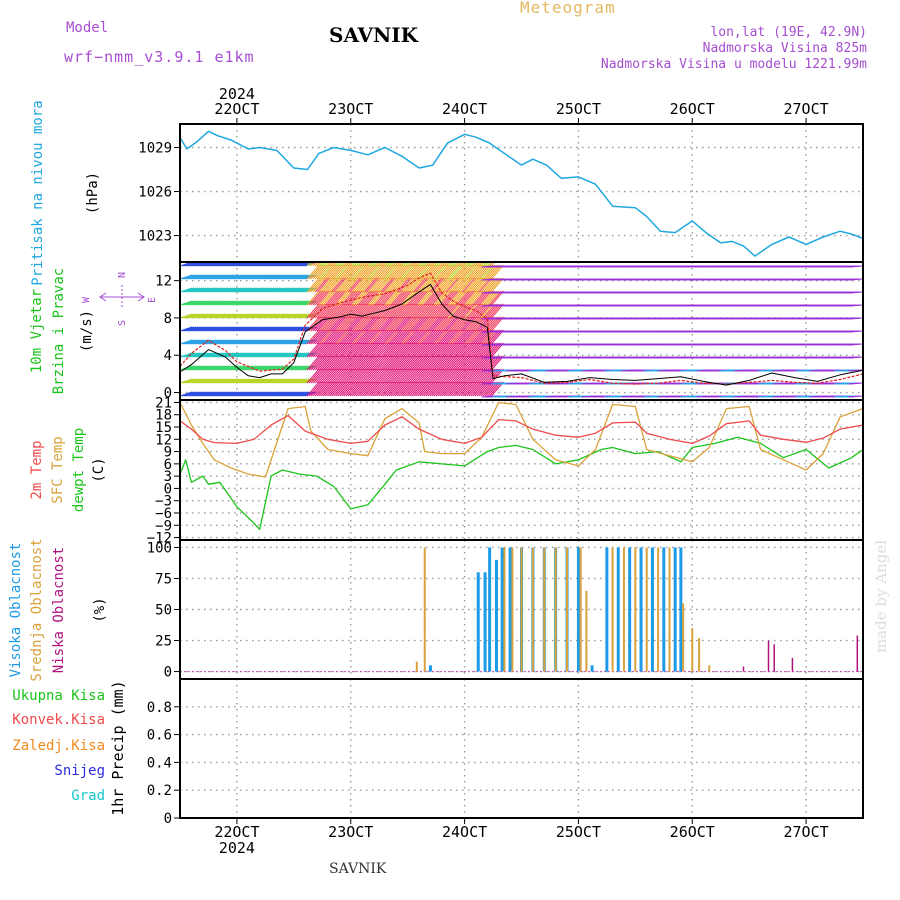 The height and width of the screenshot is (900, 900). Describe the element at coordinates (350, 109) in the screenshot. I see `x-tick-label-top: 23OCT` at that location.